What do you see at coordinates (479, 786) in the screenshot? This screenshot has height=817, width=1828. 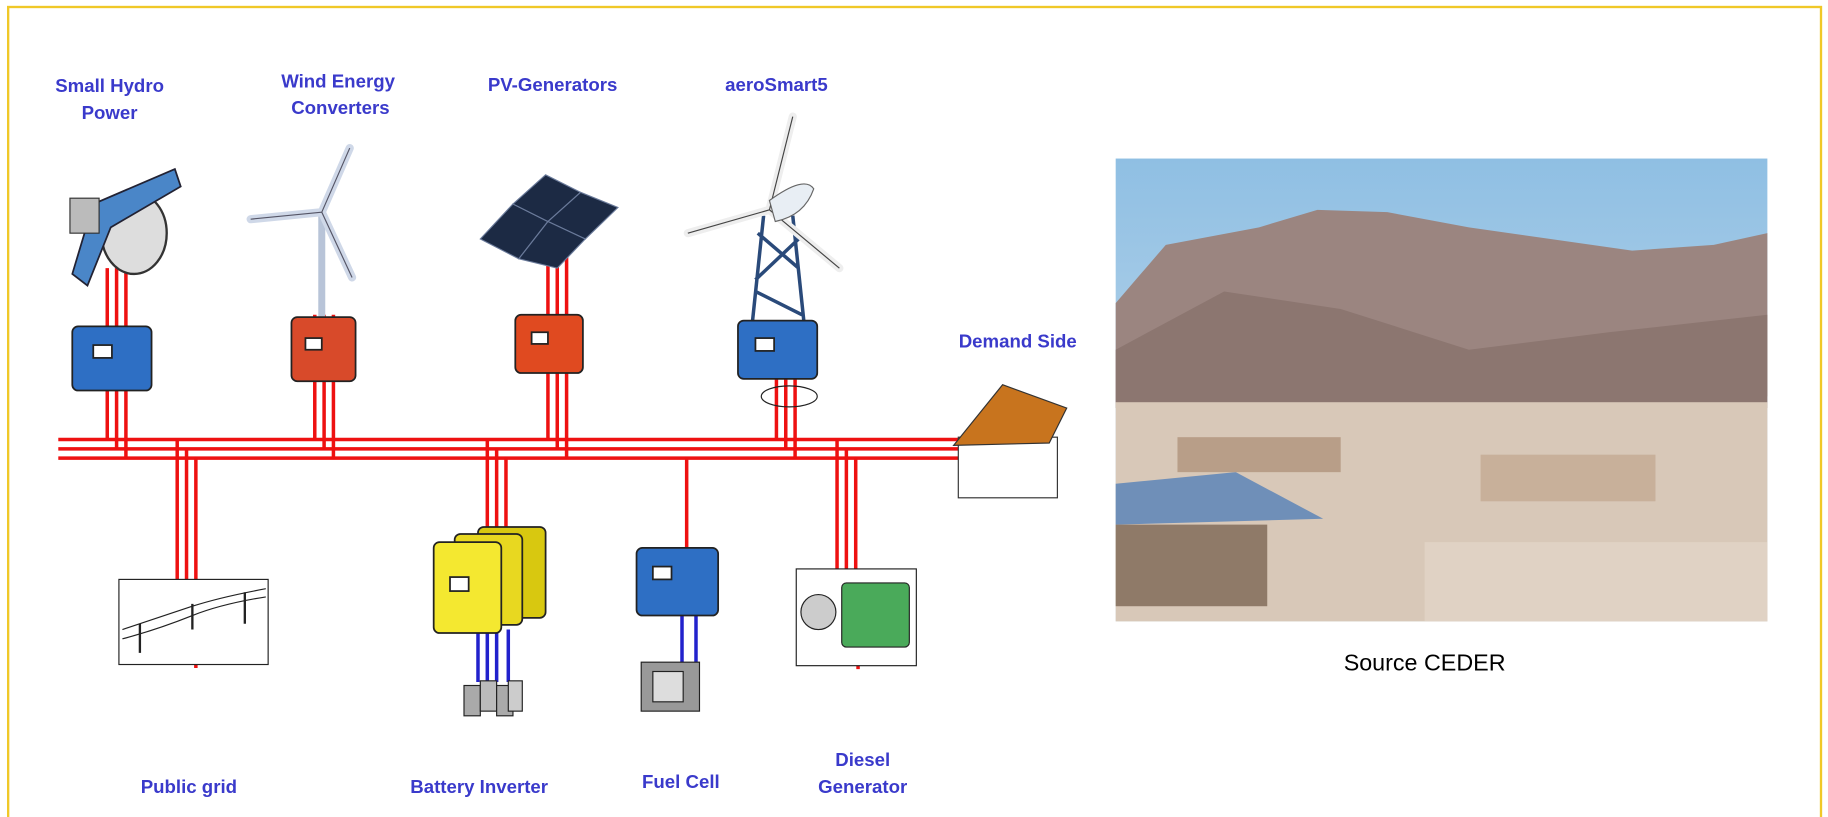 I see `node-label: Battery Inverter` at bounding box center [479, 786].